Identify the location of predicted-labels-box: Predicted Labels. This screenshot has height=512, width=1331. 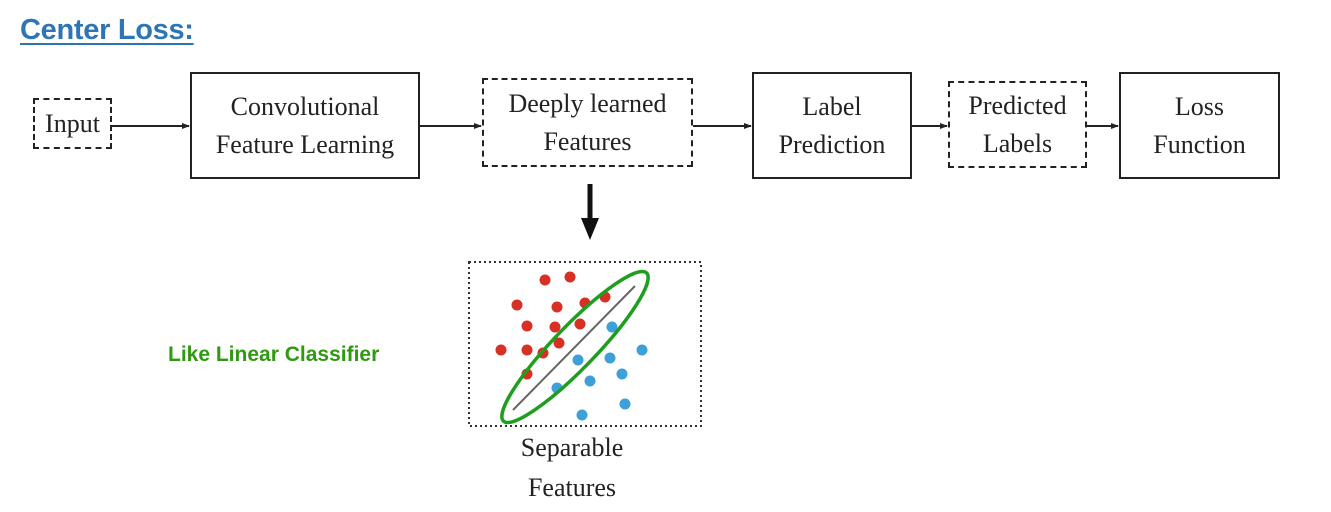
(1017, 124).